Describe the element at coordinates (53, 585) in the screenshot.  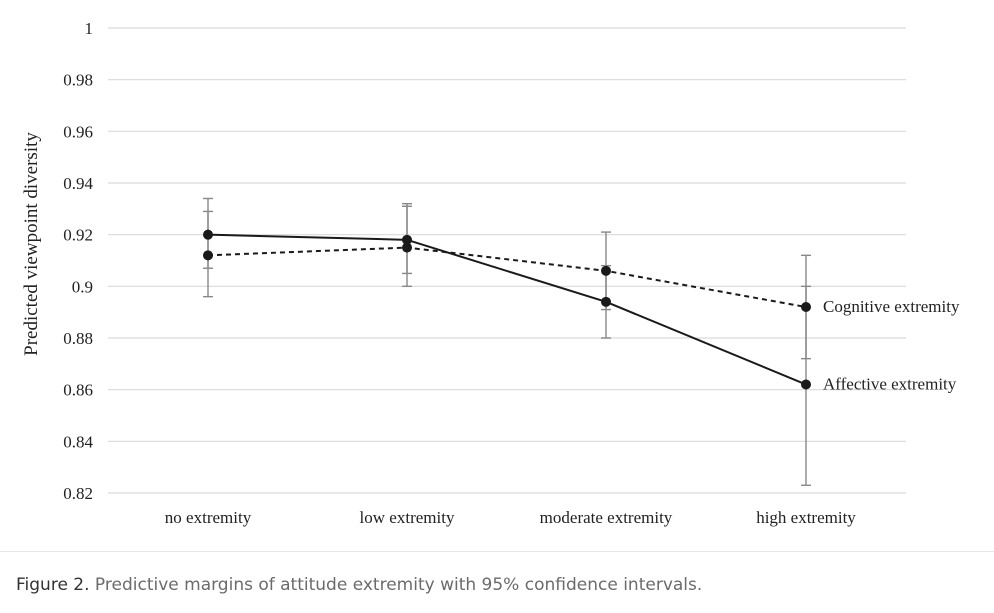
I see `figure-caption-label: Figure 2.` at that location.